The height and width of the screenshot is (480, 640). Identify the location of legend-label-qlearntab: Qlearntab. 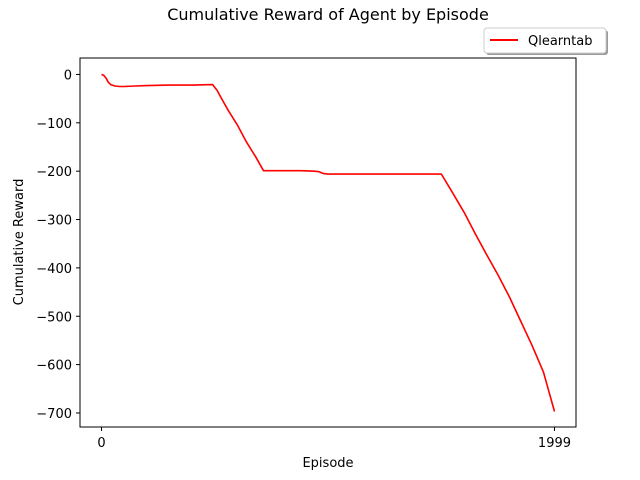
(560, 41).